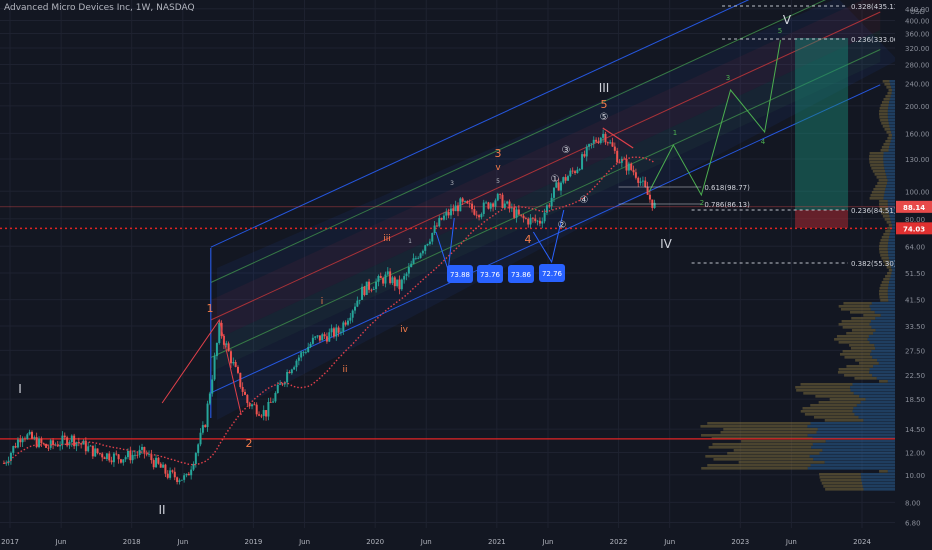  I want to click on price-boxes: 73.88 73.76 73.86 72.76, so click(506, 273).